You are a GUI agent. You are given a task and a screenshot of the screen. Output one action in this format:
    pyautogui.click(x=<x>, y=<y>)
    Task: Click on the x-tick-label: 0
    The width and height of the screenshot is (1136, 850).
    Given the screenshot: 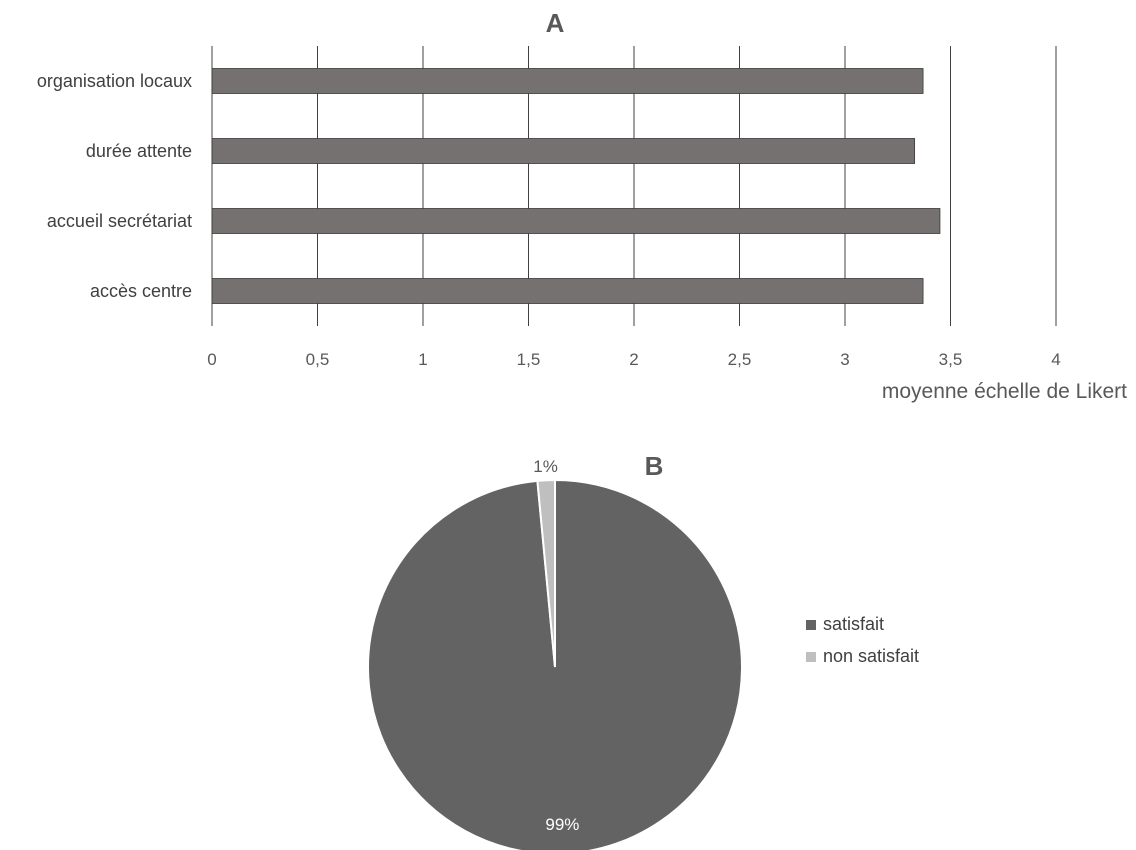 What is the action you would take?
    pyautogui.click(x=211, y=359)
    